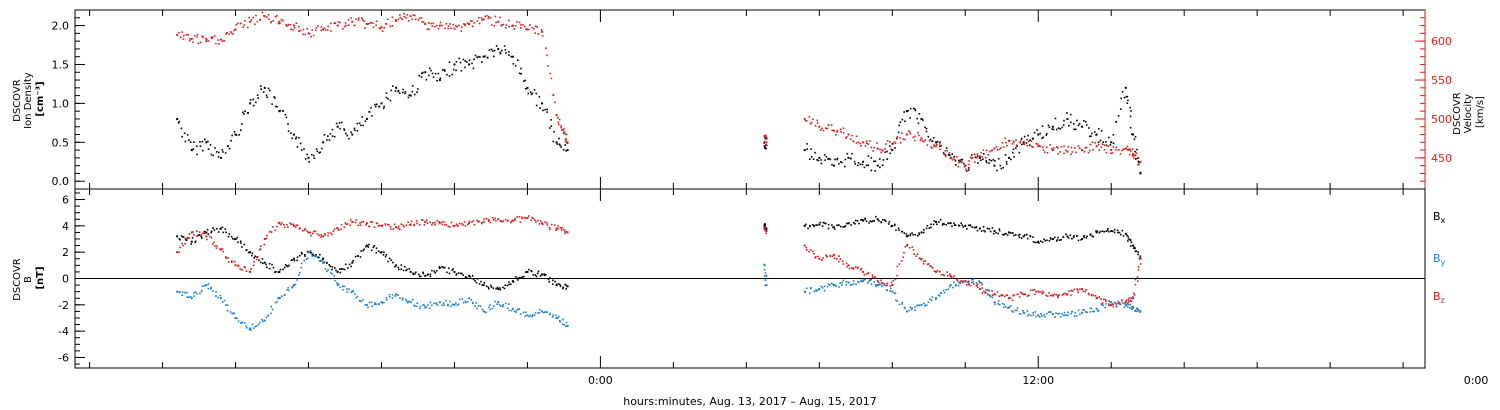 The height and width of the screenshot is (410, 1500). Describe the element at coordinates (1441, 119) in the screenshot. I see `velocity-tick-label: 500` at that location.